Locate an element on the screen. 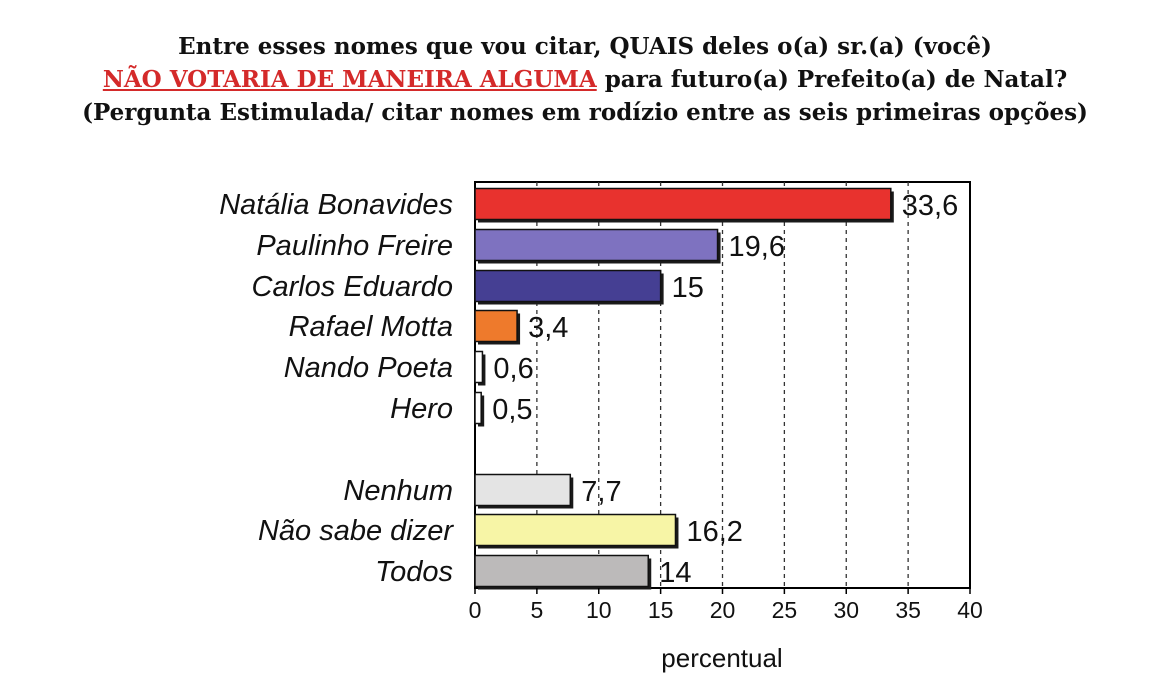 This screenshot has width=1170, height=698. title-line-2-rest: para futuro(a) Prefeito(a) de Natal? is located at coordinates (832, 79).